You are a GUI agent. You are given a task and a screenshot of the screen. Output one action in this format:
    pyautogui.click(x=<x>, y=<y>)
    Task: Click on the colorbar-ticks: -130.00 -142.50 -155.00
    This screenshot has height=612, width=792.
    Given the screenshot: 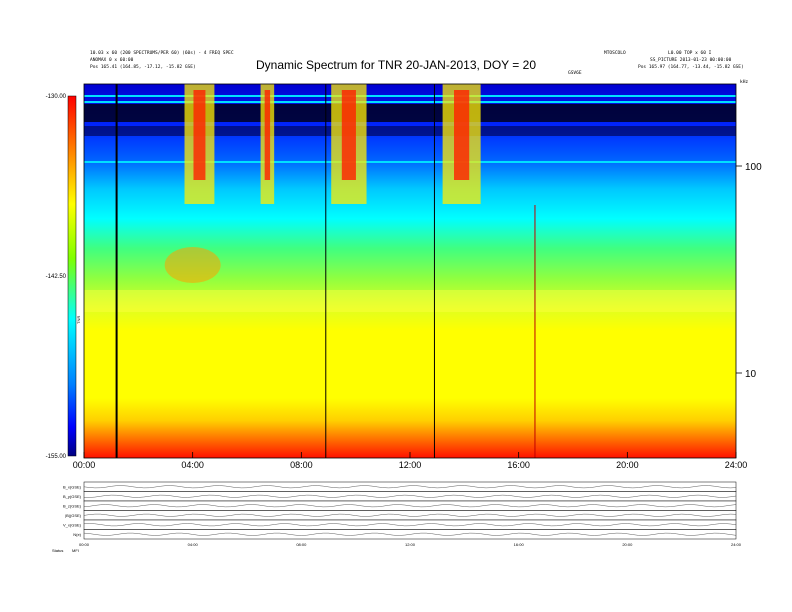 What is the action you would take?
    pyautogui.click(x=56, y=277)
    